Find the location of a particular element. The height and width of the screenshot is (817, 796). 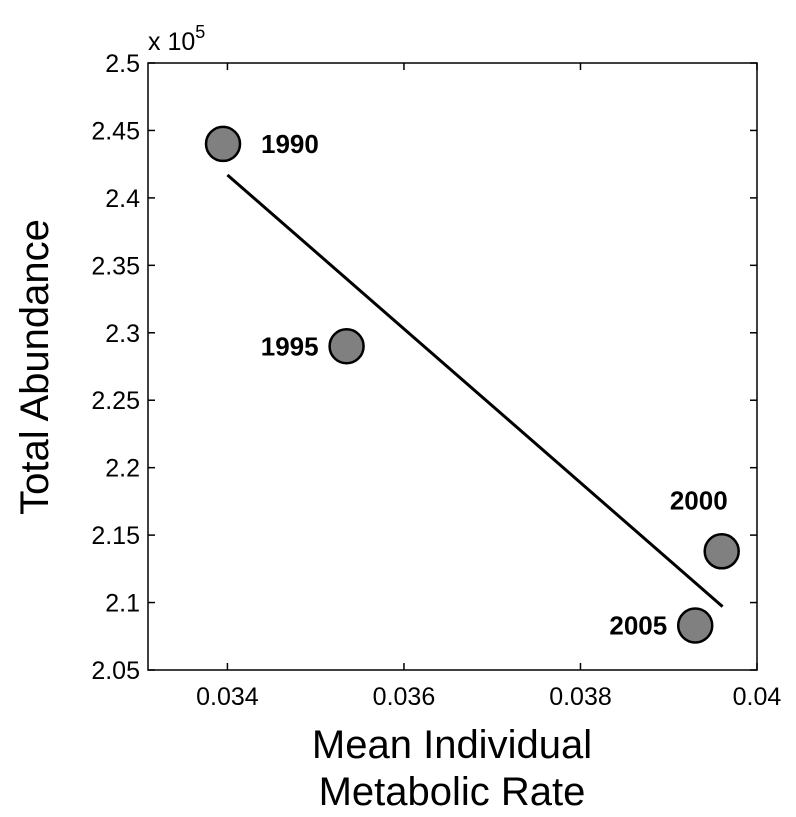

point-2000 is located at coordinates (721, 551).